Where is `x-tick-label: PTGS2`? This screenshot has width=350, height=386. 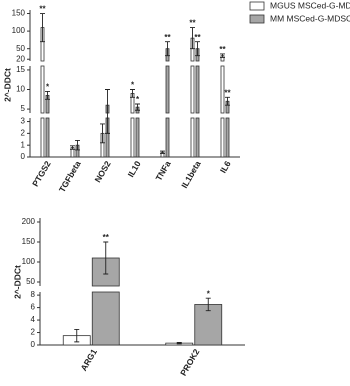 x-tick-label: PTGS2 is located at coordinates (41, 173).